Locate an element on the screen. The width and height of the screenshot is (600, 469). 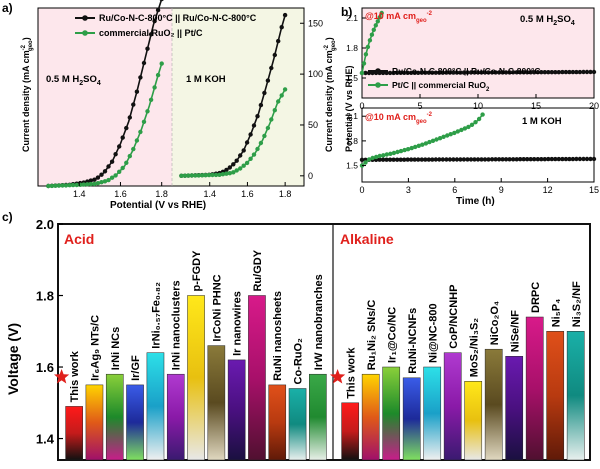
panel-b-acid-xtick-label: 5 is located at coordinates (419, 106).